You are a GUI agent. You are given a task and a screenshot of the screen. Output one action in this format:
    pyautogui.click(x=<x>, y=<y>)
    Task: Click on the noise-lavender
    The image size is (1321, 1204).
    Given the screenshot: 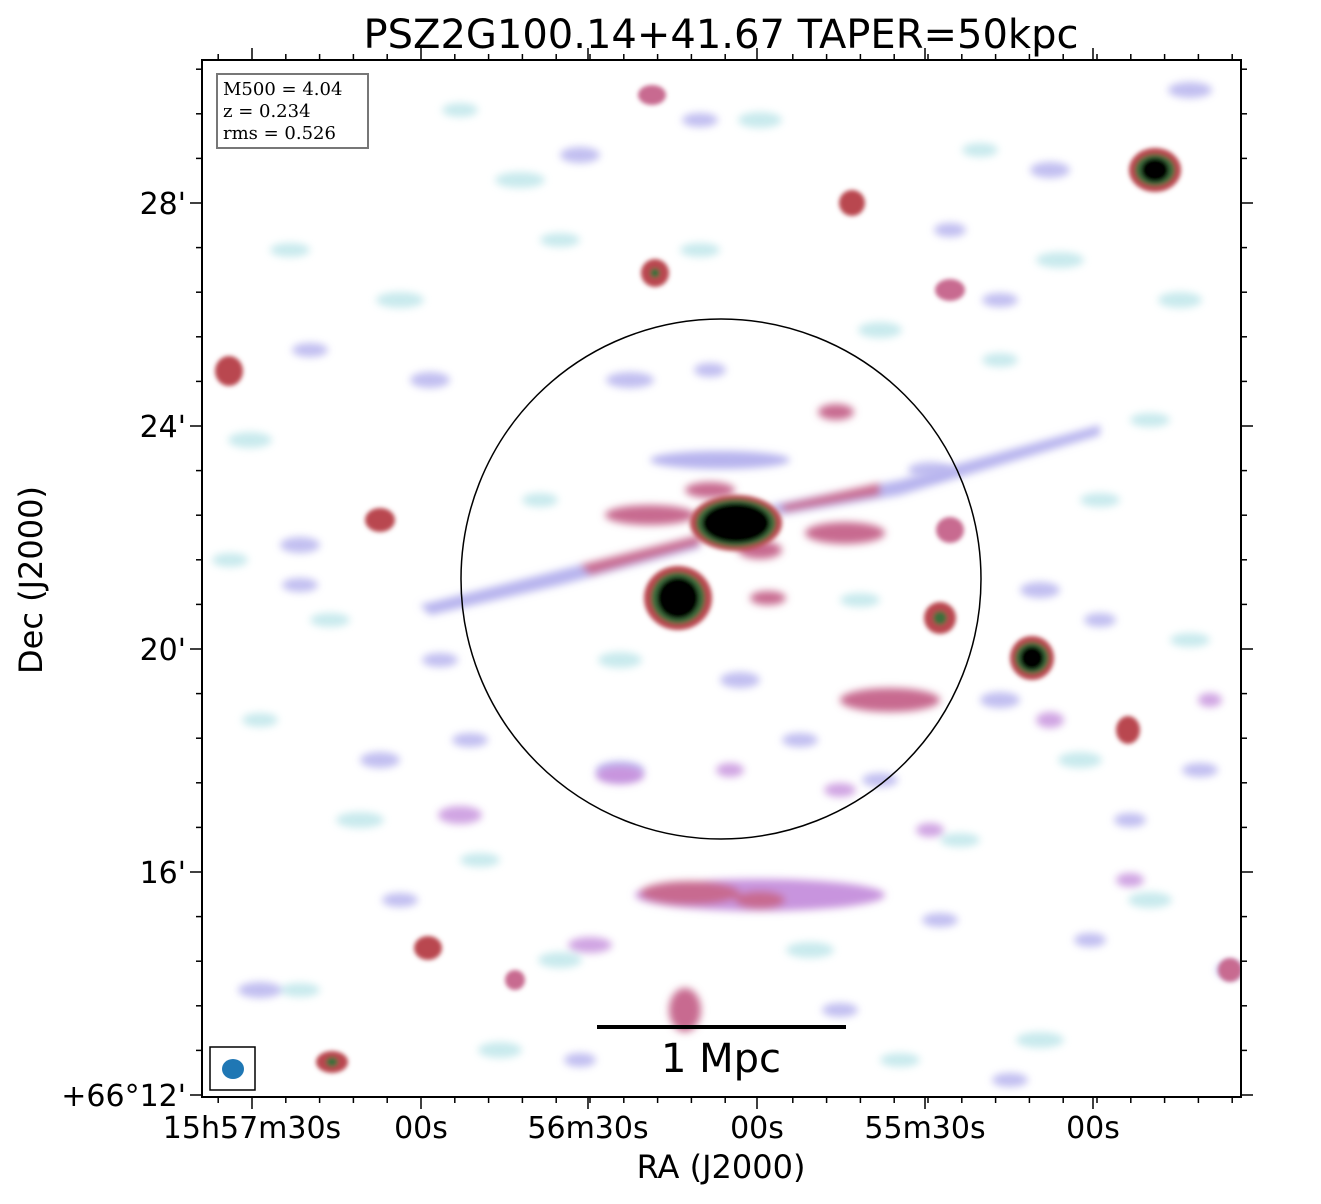 What is the action you would take?
    pyautogui.click(x=830, y=823)
    